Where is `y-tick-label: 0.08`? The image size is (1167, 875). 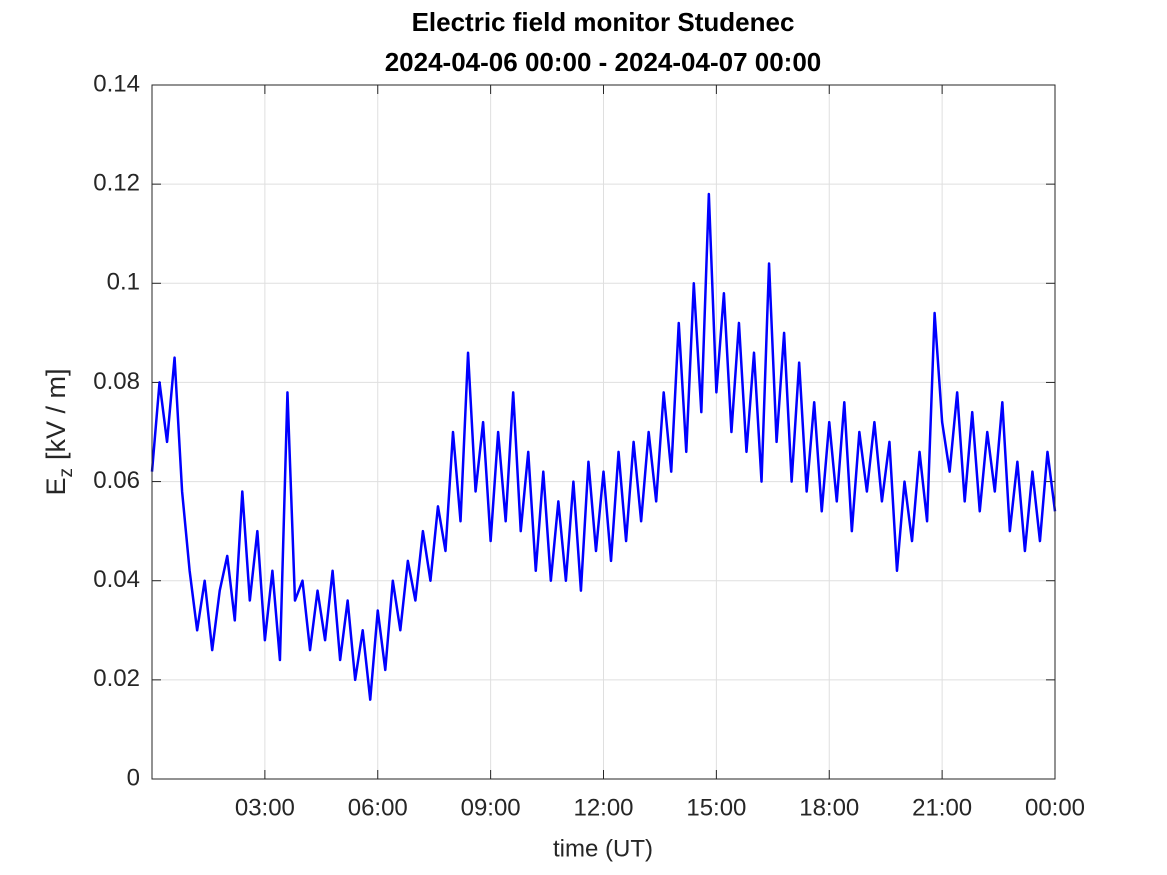
y-tick-label: 0.08 is located at coordinates (116, 381).